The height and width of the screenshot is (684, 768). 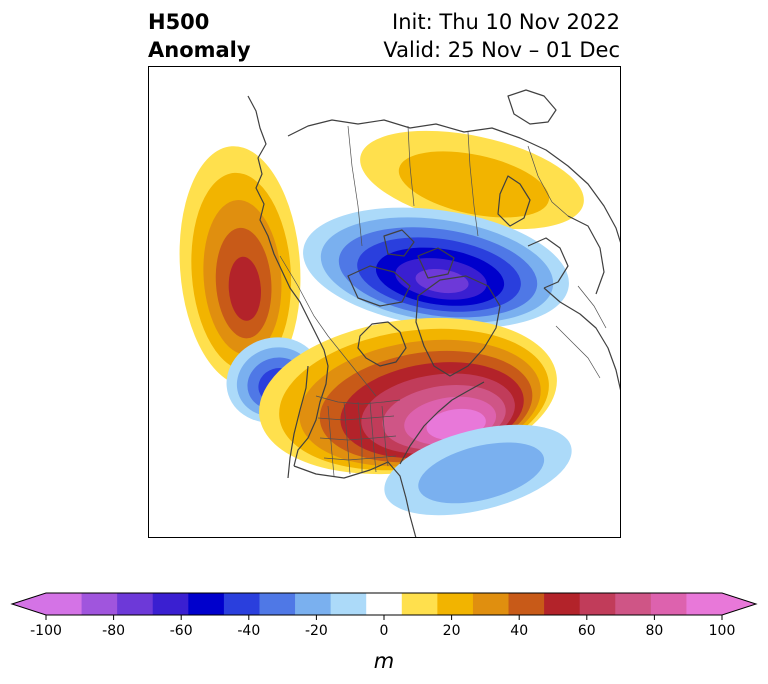 What do you see at coordinates (722, 631) in the screenshot?
I see `colorbar-tick-label: 100` at bounding box center [722, 631].